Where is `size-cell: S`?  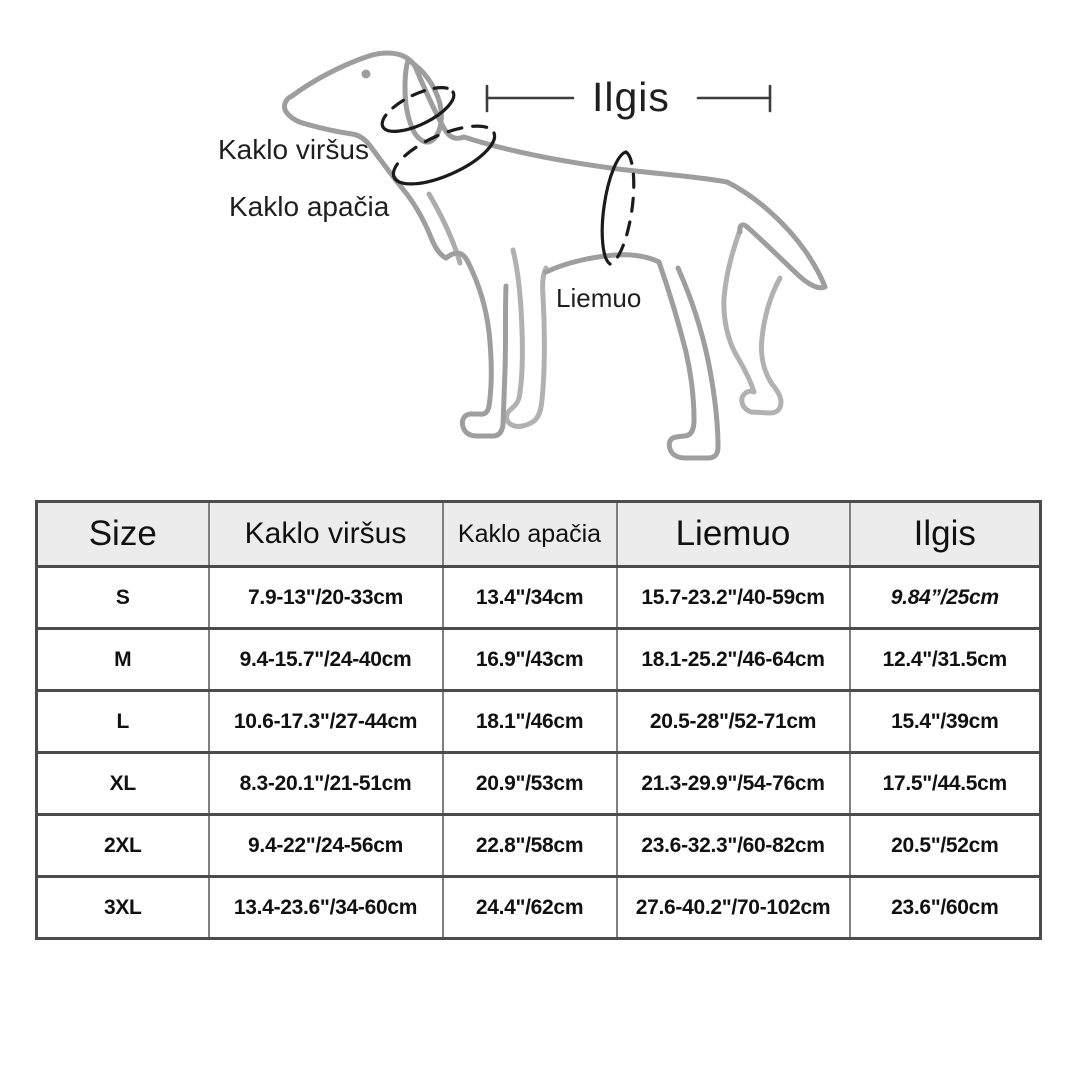
size-cell: S is located at coordinates (122, 597).